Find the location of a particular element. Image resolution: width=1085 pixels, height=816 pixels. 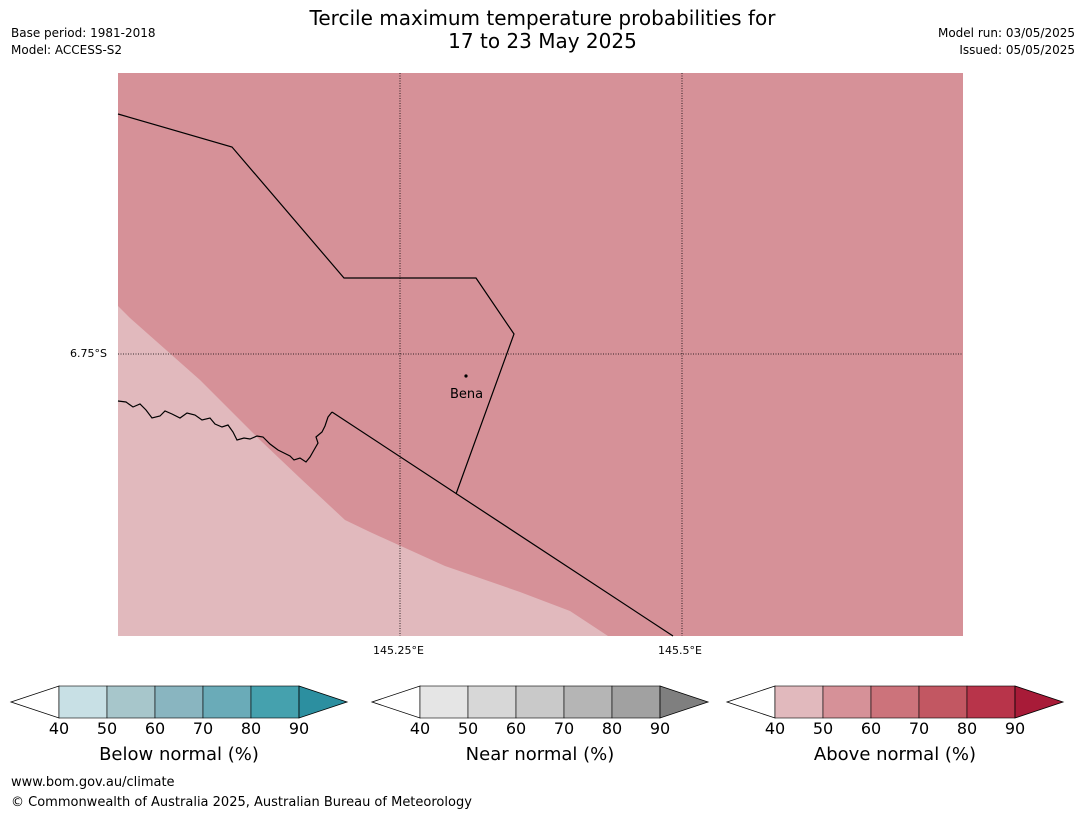

colorbar-label-below: Below normal (%) is located at coordinates (179, 754).